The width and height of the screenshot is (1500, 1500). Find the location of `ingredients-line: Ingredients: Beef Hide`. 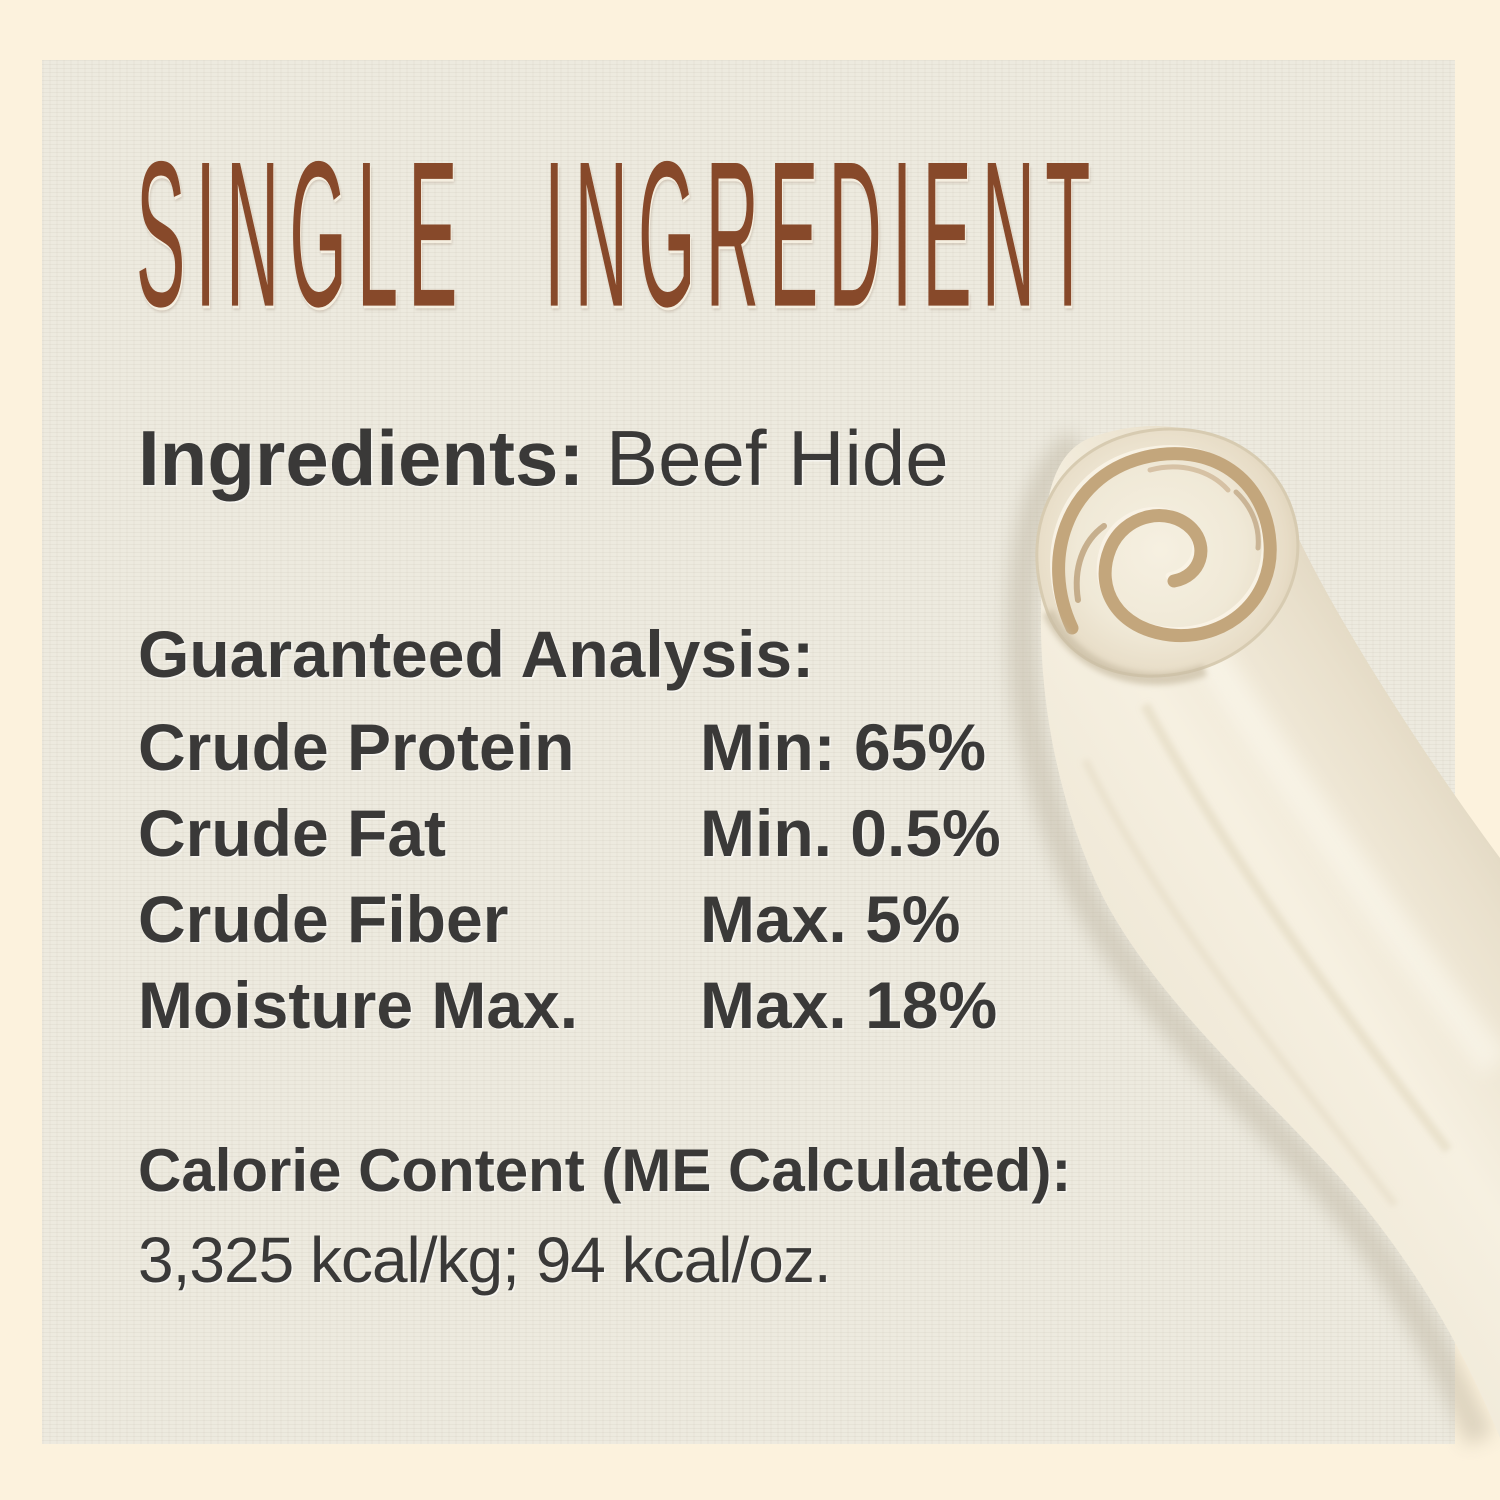

ingredients-line: Ingredients: Beef Hide is located at coordinates (543, 458).